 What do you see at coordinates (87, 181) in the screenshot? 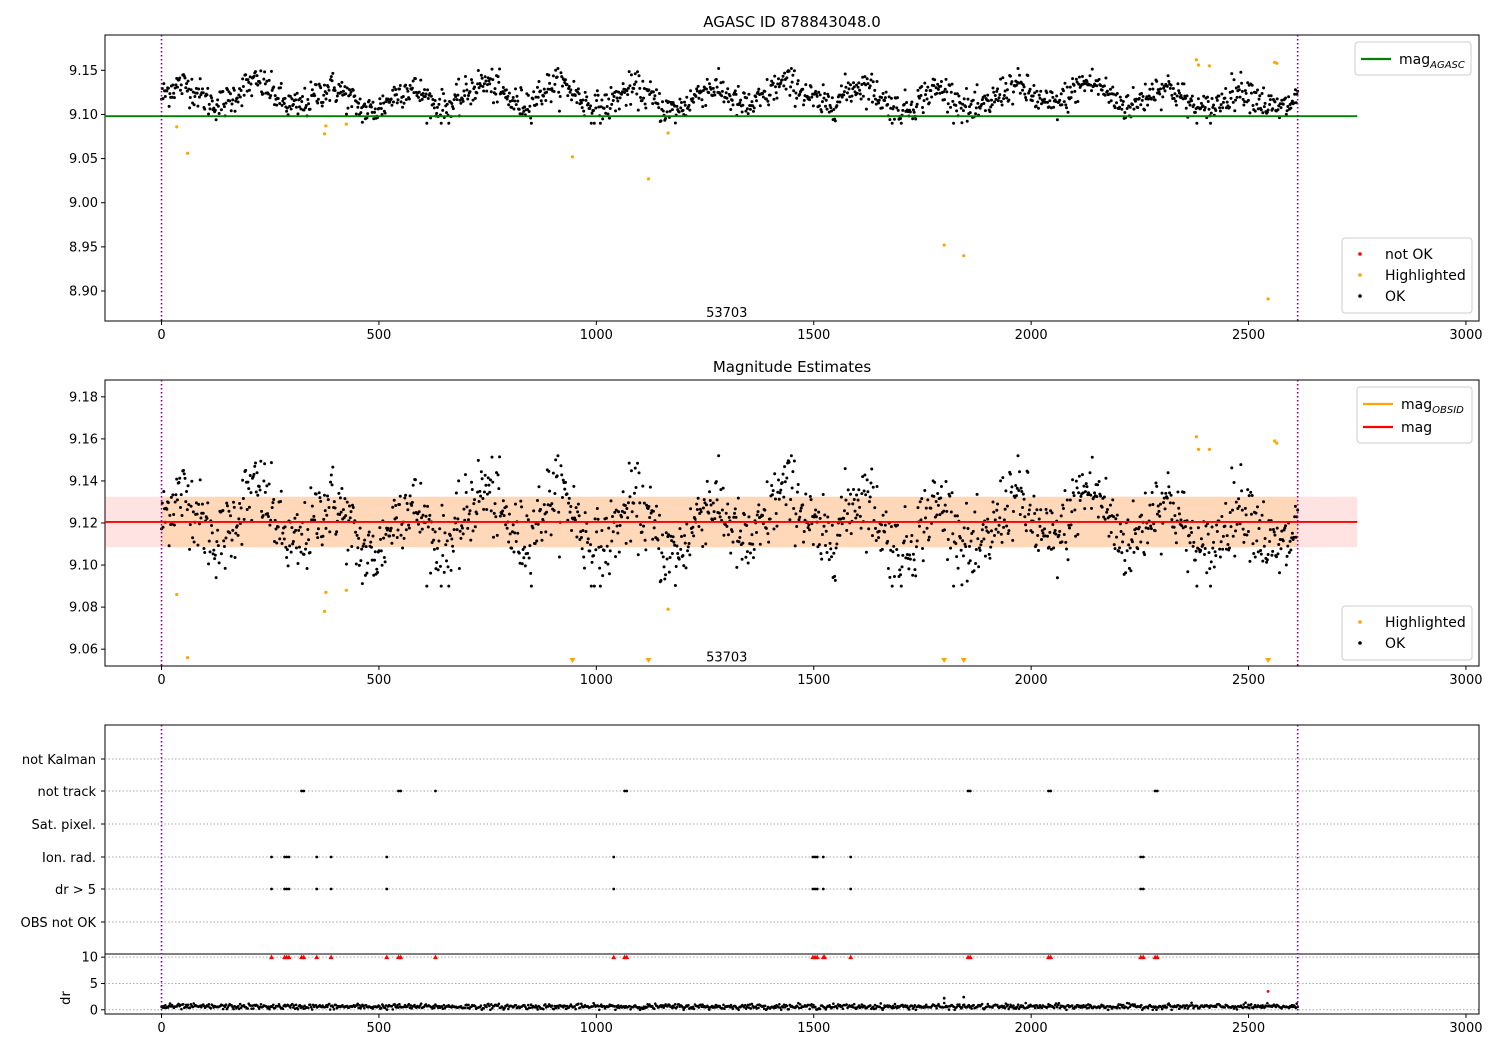
I see `y-axis: 8.908.959.009.059.109.15` at bounding box center [87, 181].